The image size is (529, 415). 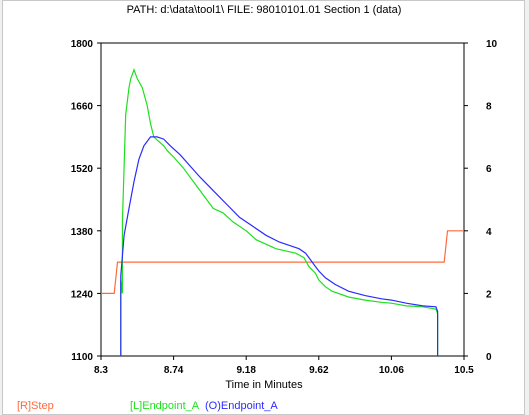 I want to click on x-tick-label: 10.06, so click(x=391, y=370).